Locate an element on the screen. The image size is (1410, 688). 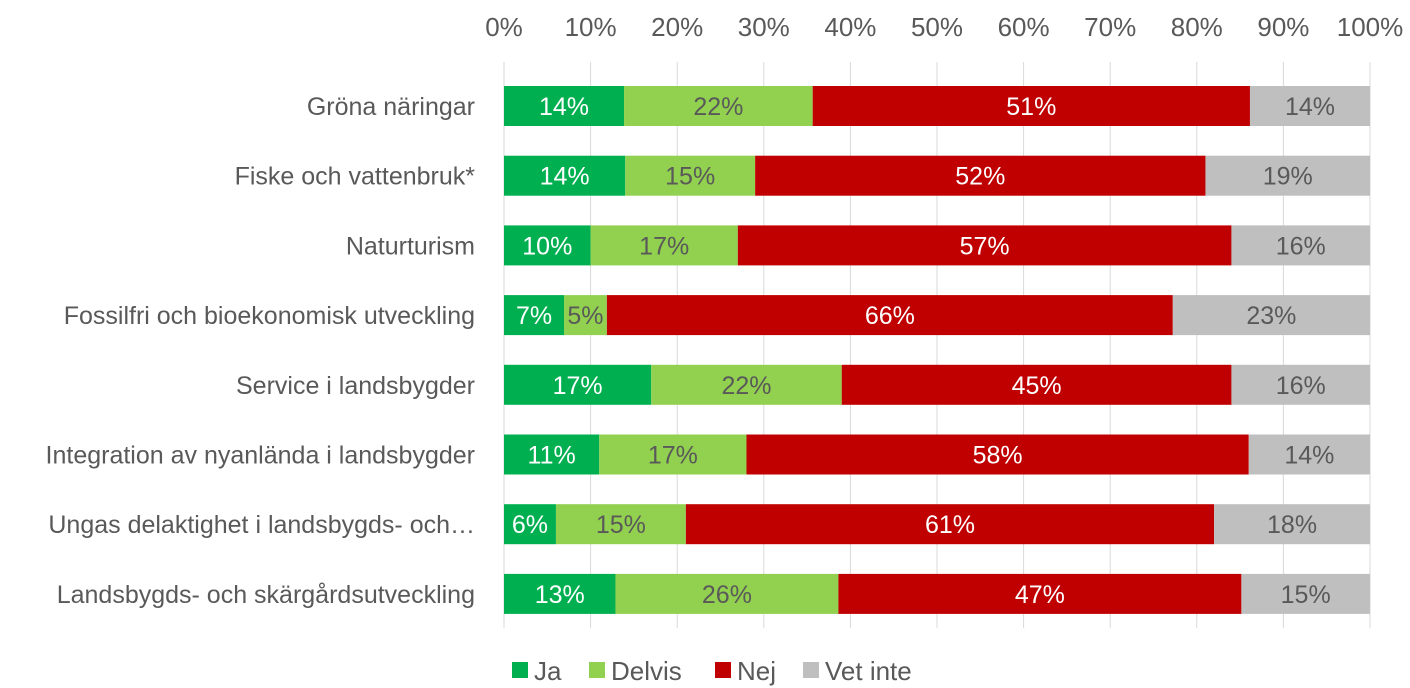
data-label: 47% is located at coordinates (1040, 595).